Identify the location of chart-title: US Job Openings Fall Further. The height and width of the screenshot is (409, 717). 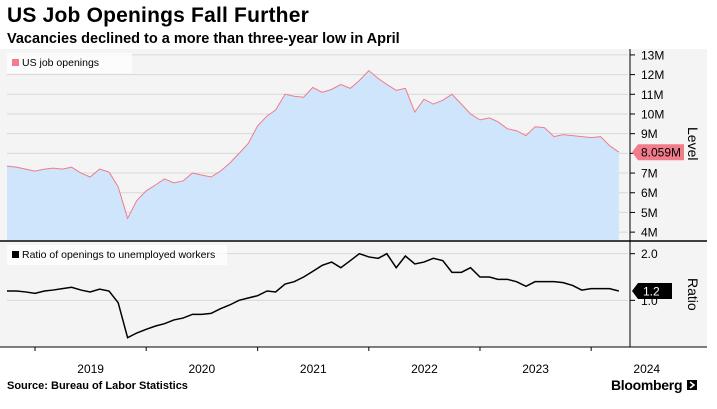
(158, 15).